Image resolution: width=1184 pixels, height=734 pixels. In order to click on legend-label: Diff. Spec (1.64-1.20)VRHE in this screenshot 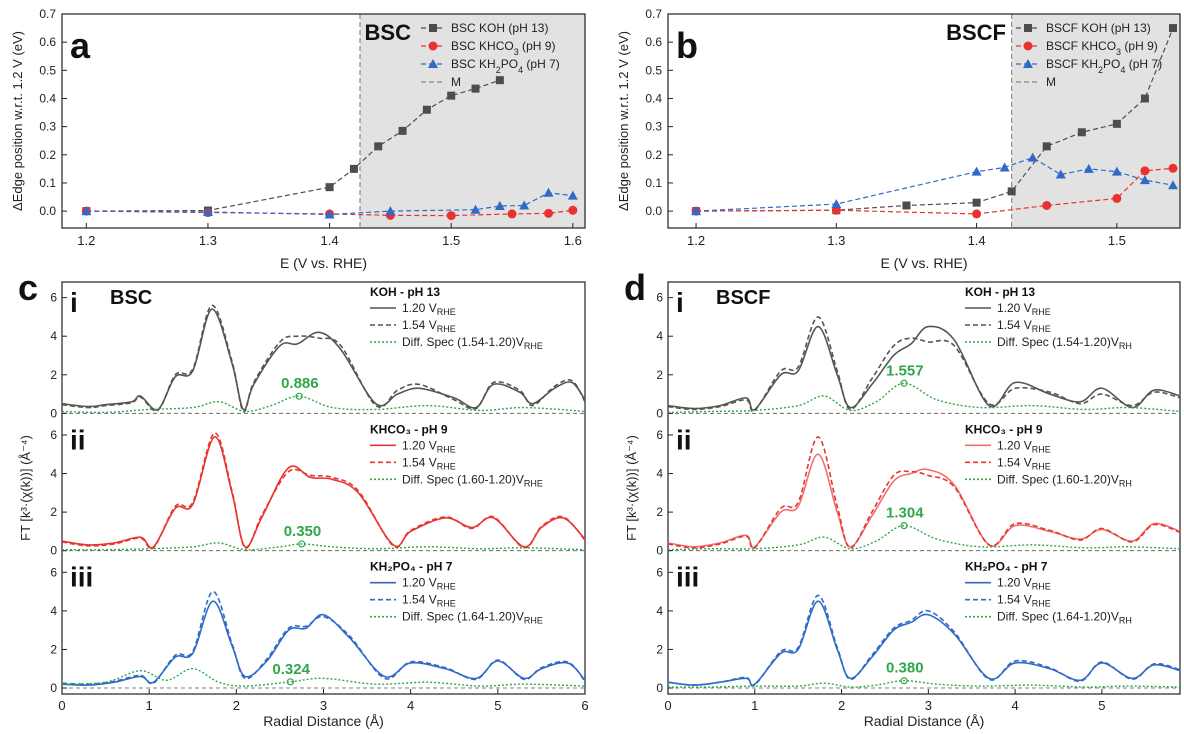, I will do `click(472, 618)`.